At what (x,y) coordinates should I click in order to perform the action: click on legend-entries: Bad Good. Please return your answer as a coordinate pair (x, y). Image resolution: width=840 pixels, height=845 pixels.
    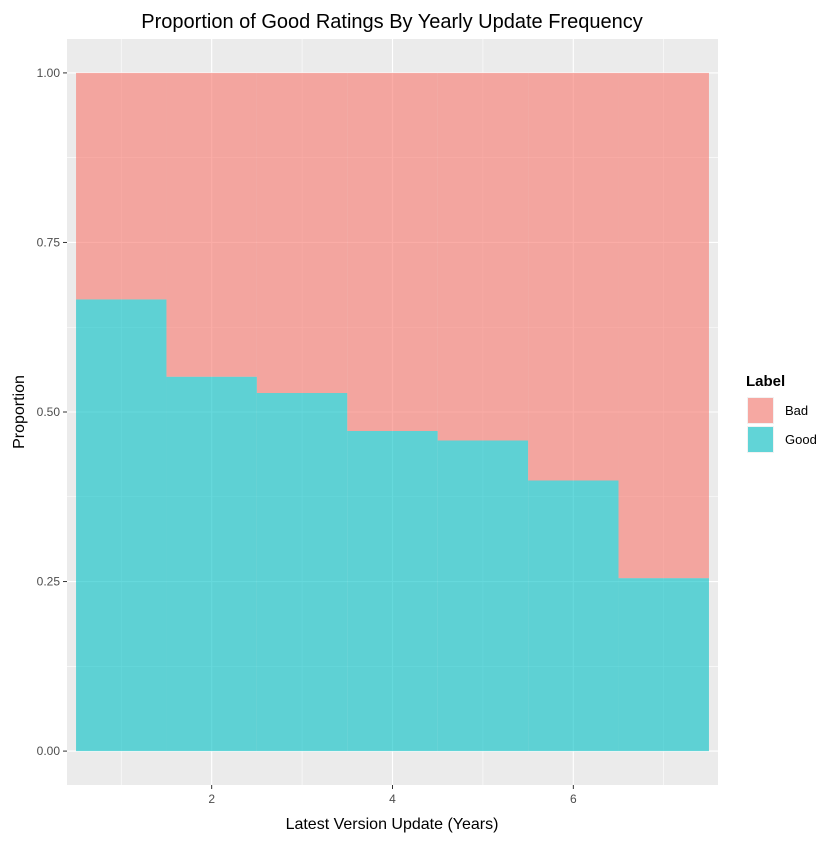
    Looking at the image, I should click on (782, 425).